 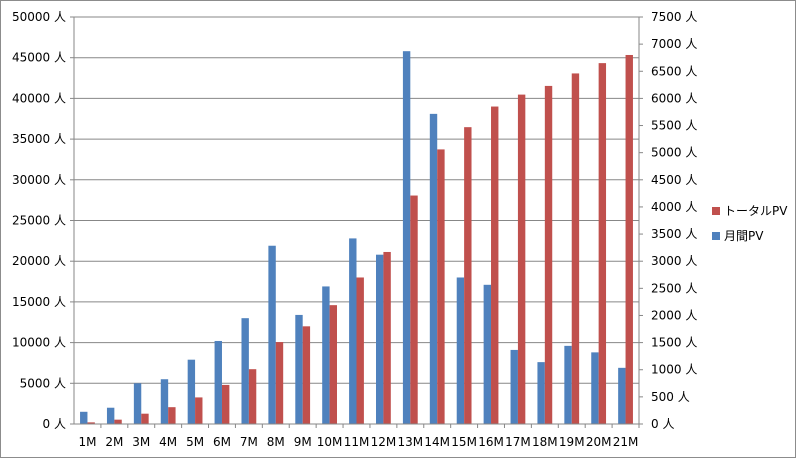 What do you see at coordinates (195, 442) in the screenshot?
I see `x-tick-label: 5M` at bounding box center [195, 442].